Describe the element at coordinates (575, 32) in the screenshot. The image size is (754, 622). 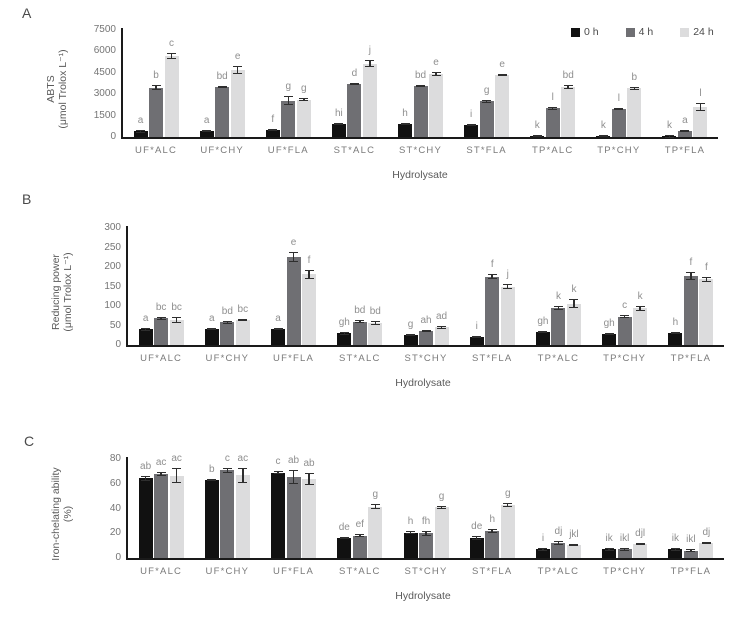
I see `legend-swatch-0h-icon` at that location.